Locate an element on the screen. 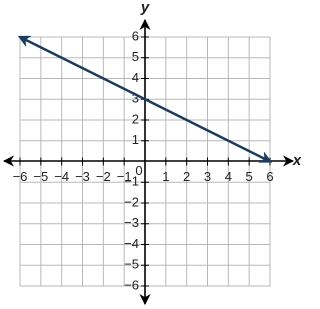 The image size is (320, 309). y-tick-label: 5 is located at coordinates (135, 56).